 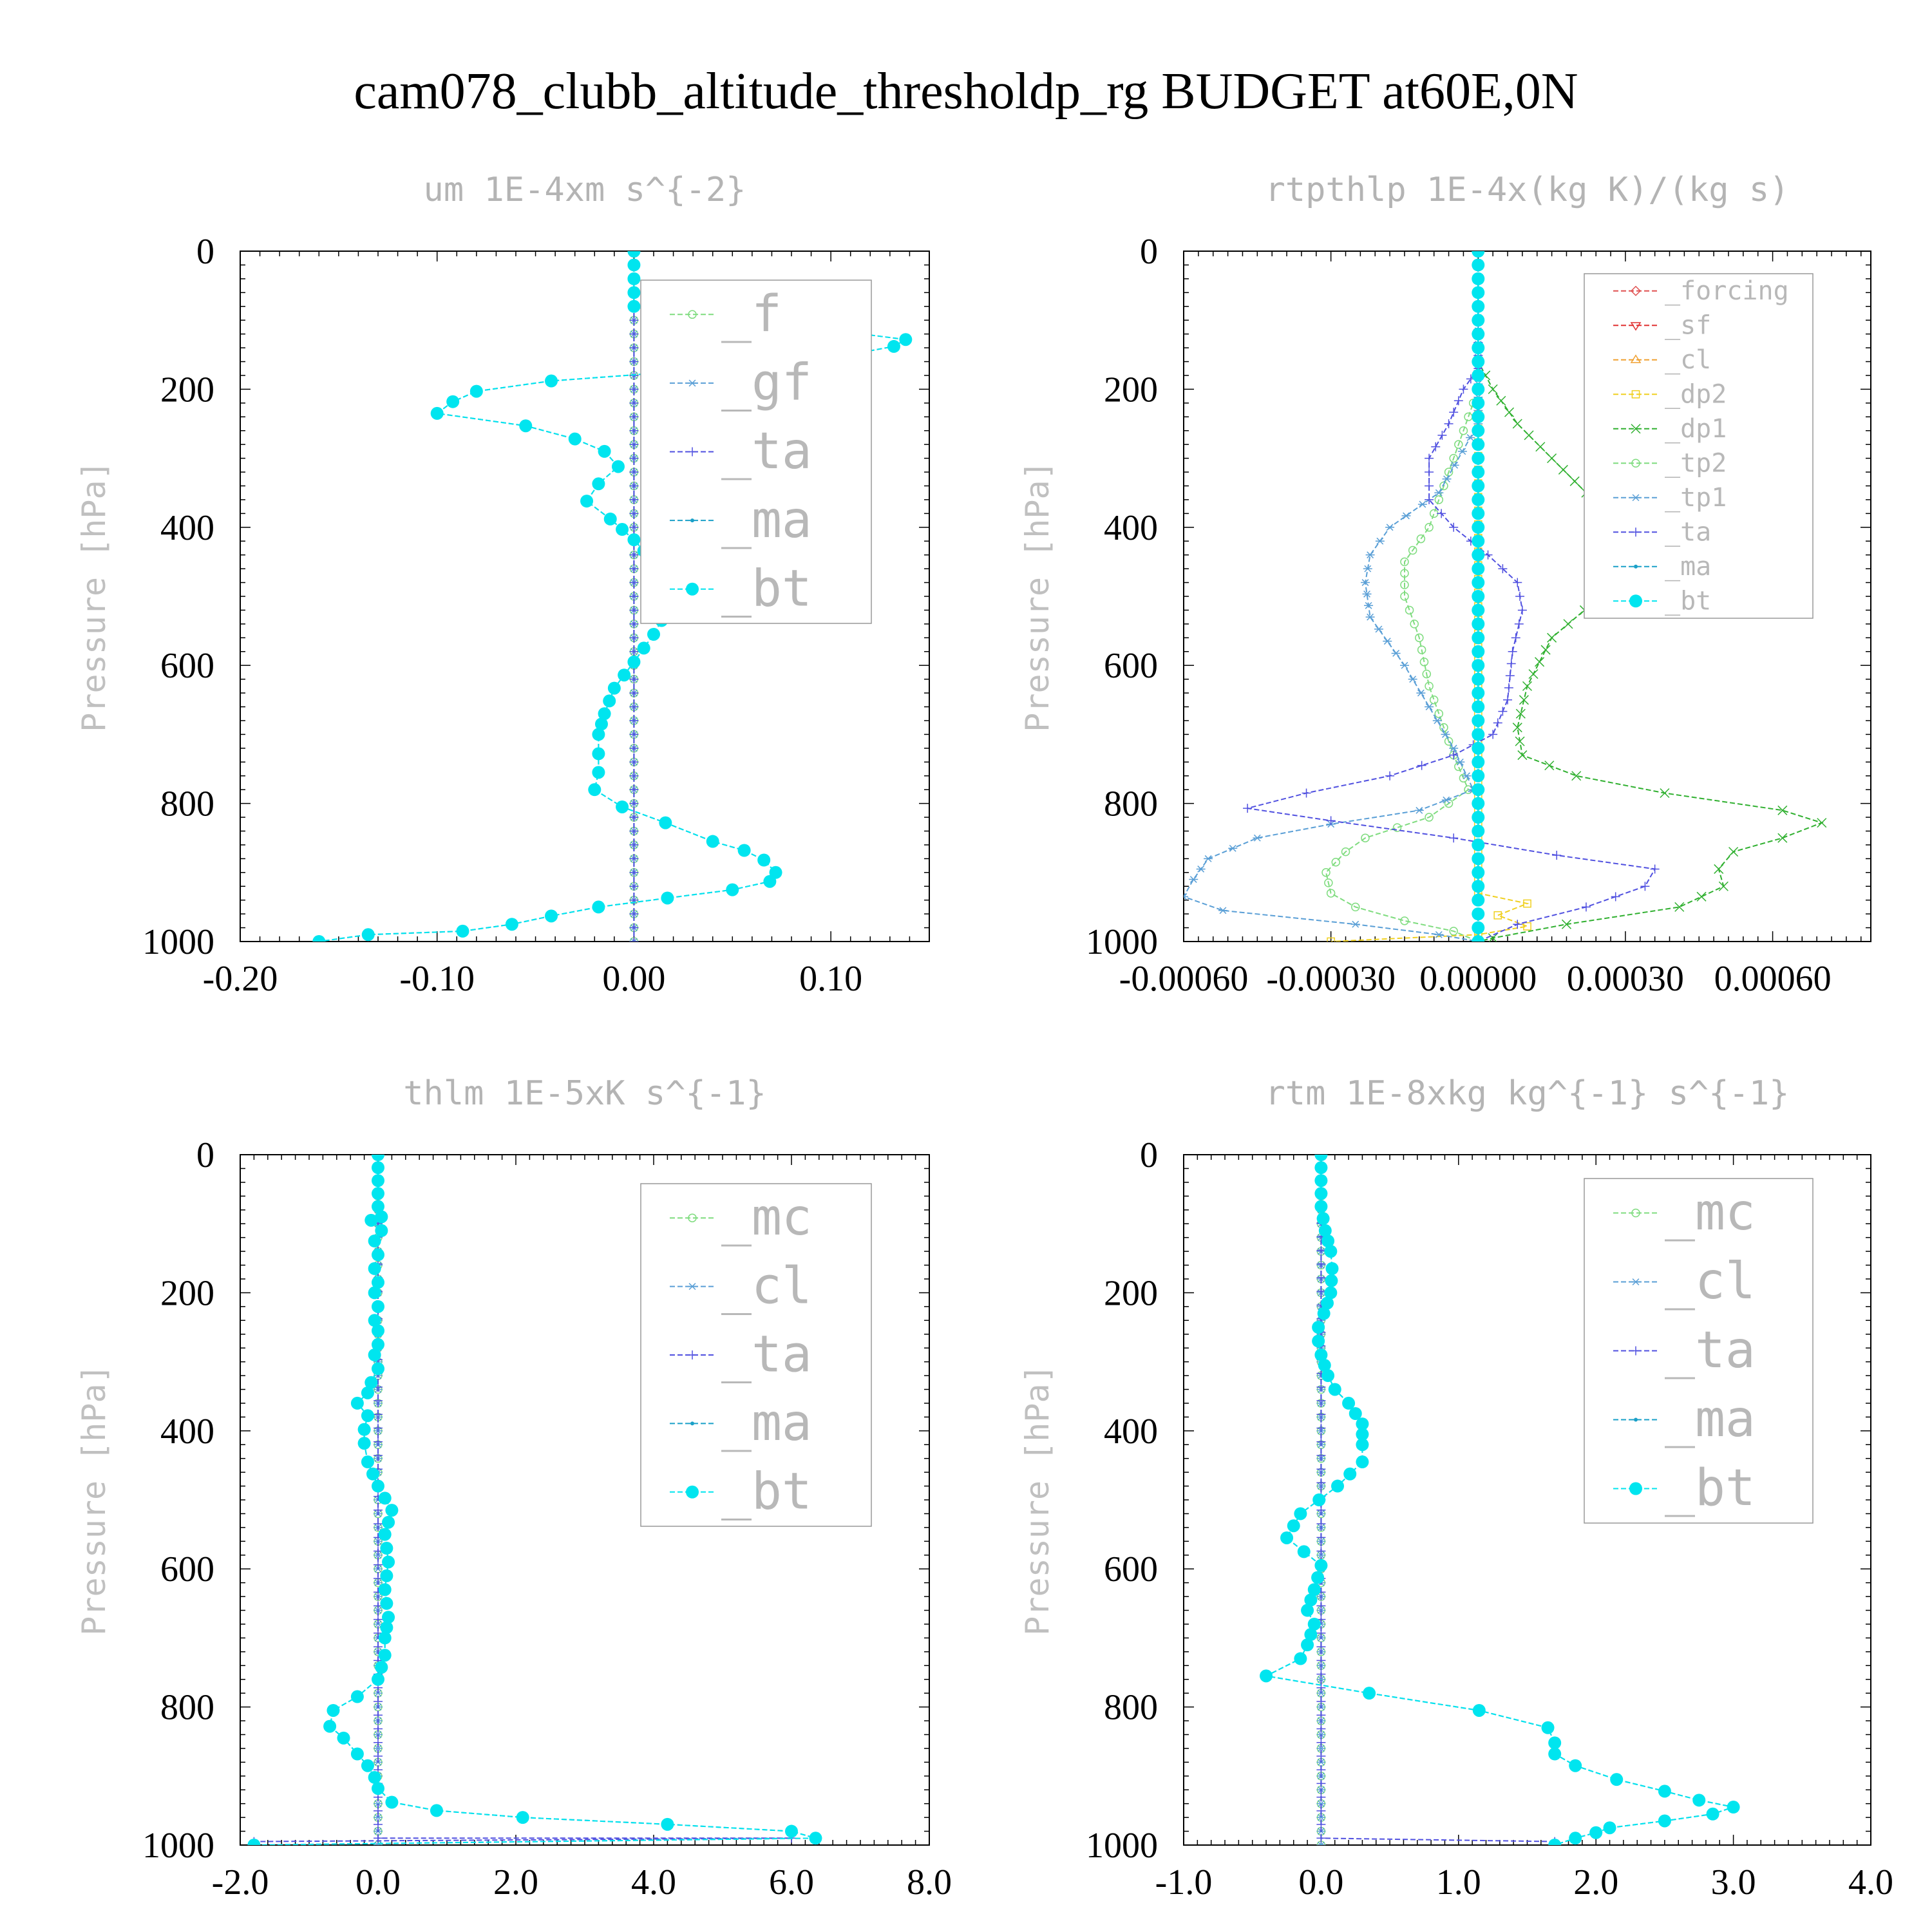 I want to click on series-bt, so click(x=1500, y=1500).